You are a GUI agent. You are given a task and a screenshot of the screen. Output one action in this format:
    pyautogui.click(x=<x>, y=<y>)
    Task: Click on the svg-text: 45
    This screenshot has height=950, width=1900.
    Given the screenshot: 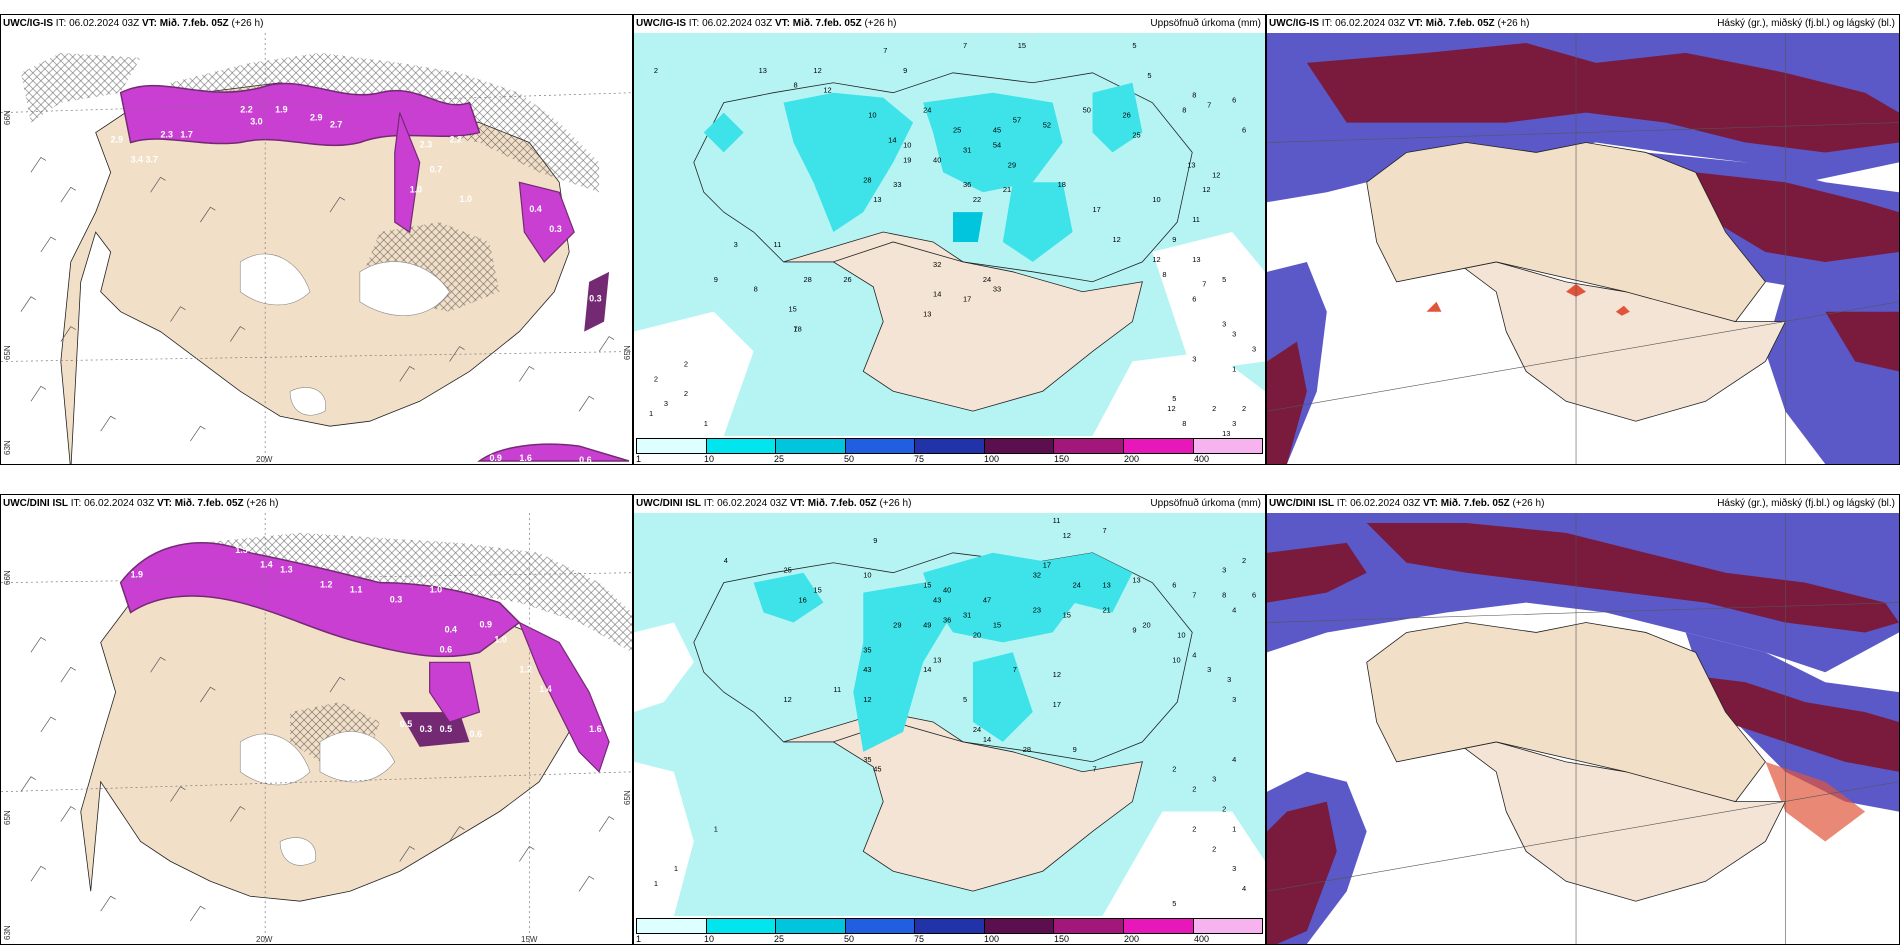 What is the action you would take?
    pyautogui.click(x=997, y=130)
    